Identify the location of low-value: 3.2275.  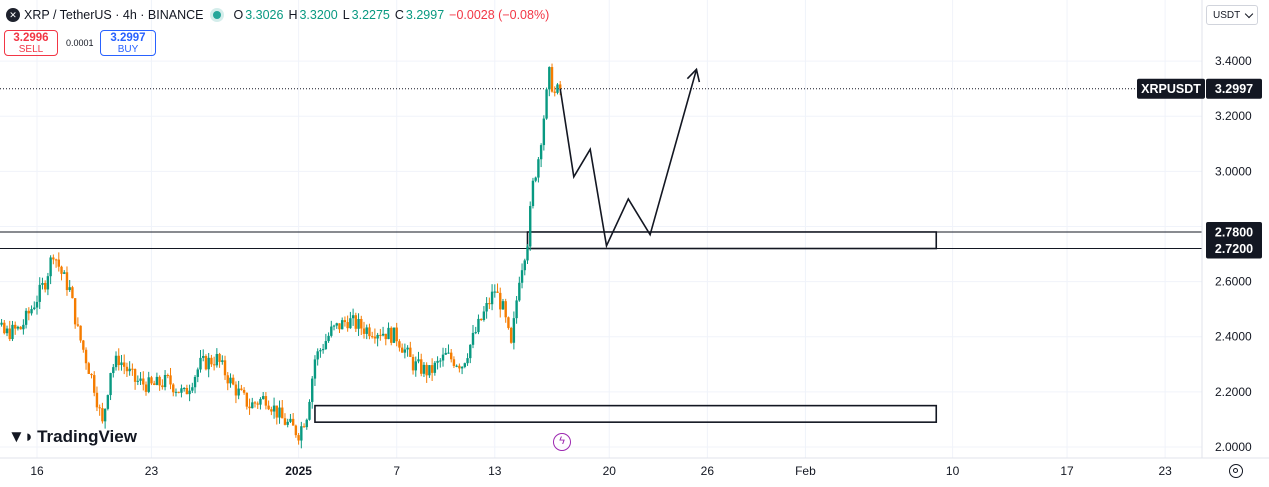
(370, 15).